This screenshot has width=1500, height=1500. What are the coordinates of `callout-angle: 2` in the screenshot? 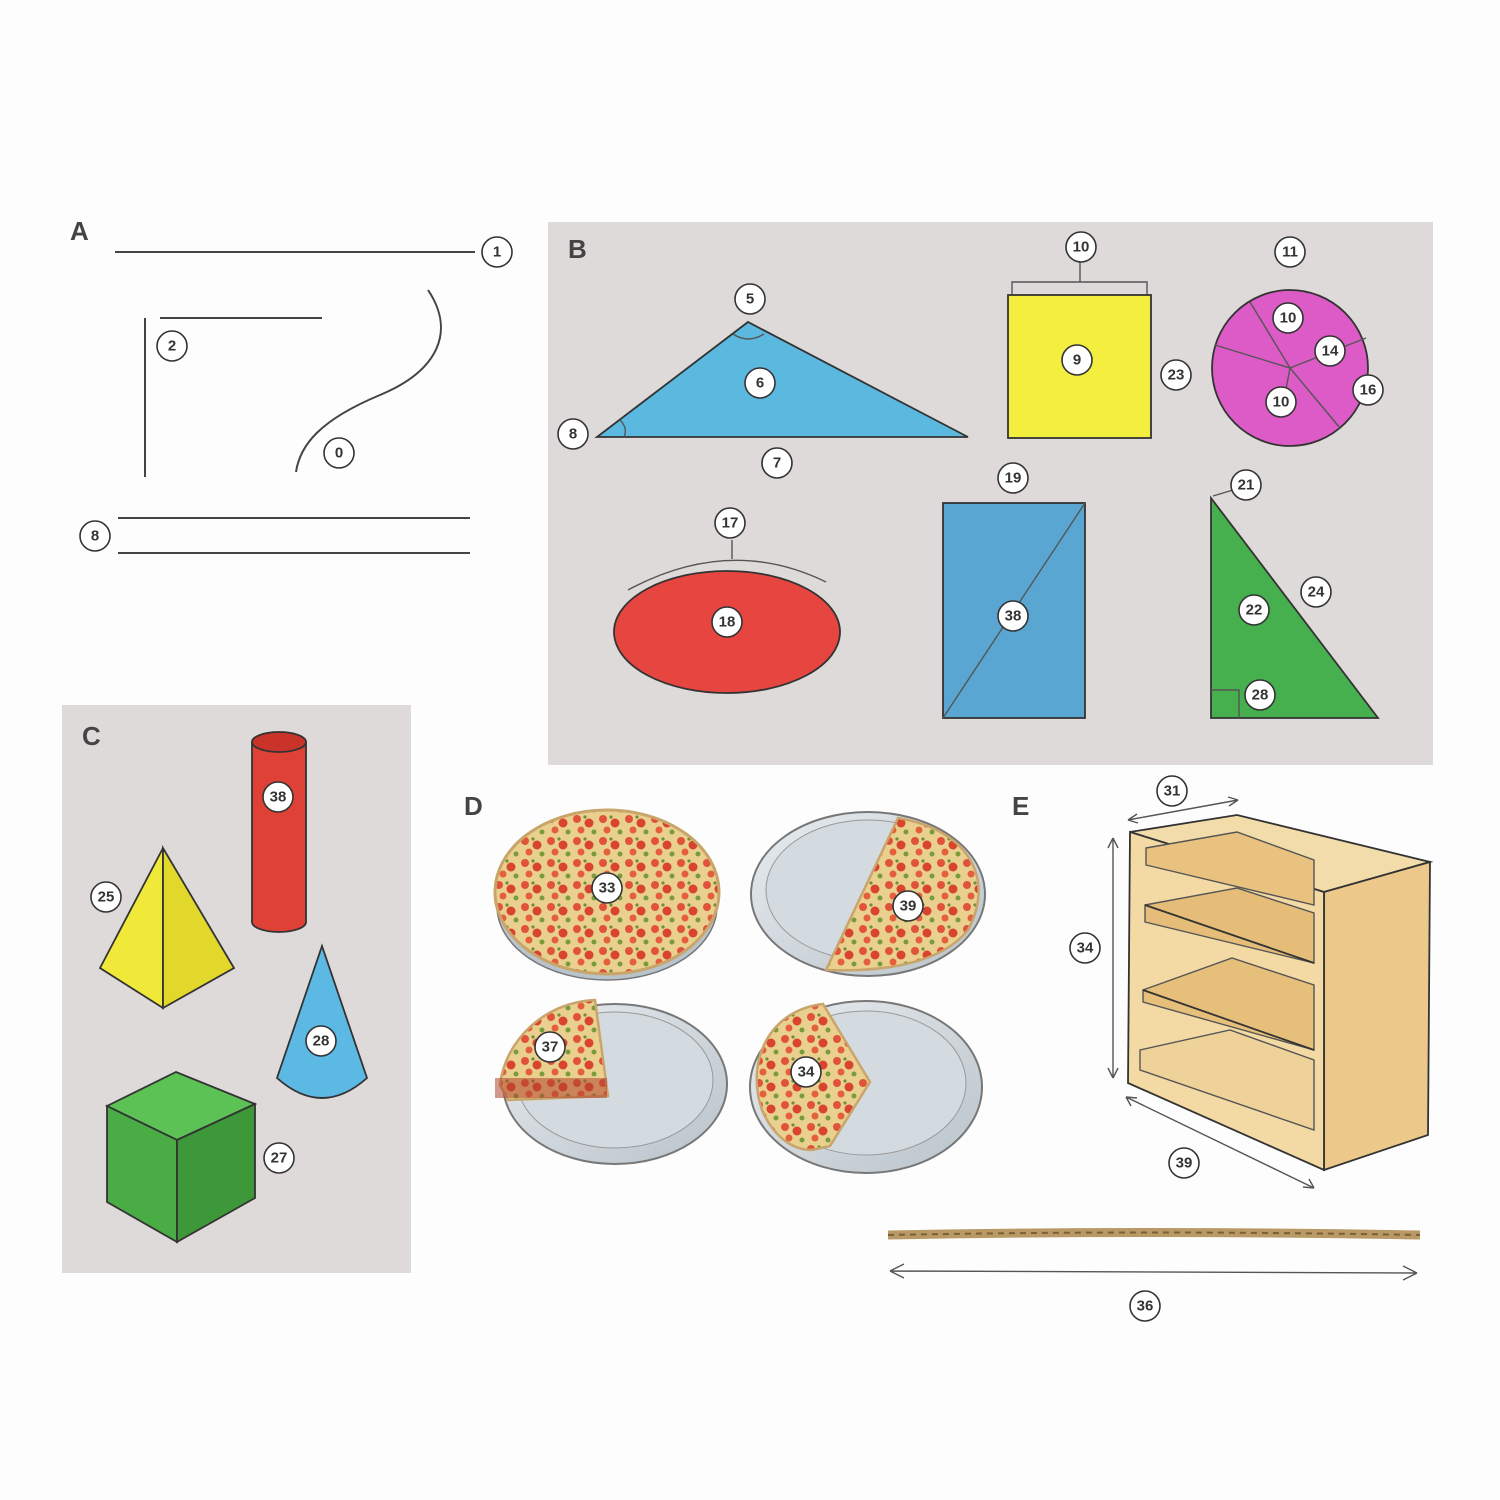 It's located at (172, 346).